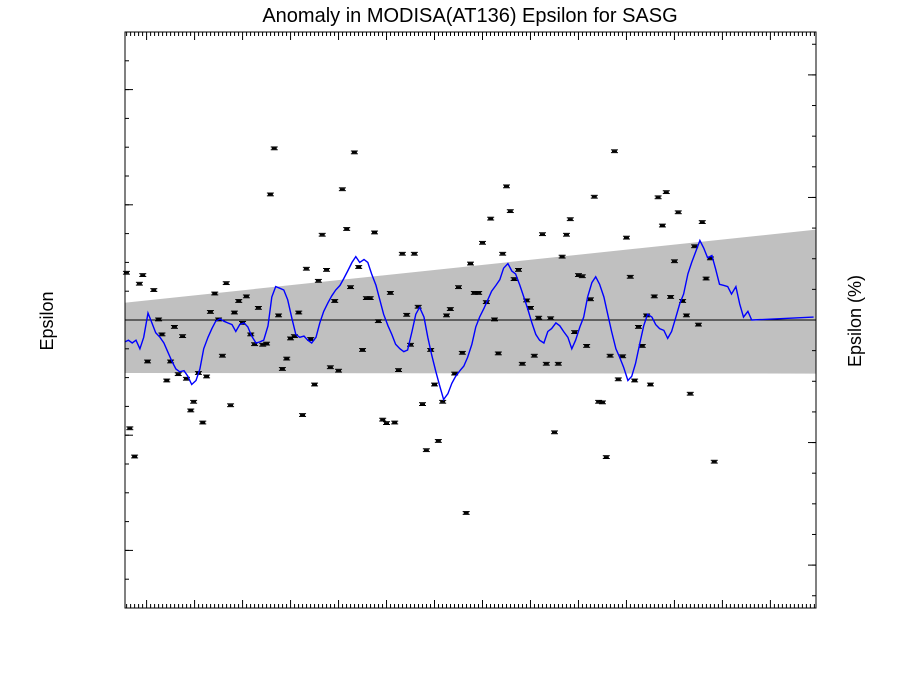 This screenshot has width=900, height=675. Describe the element at coordinates (47, 320) in the screenshot. I see `y-axis-label-left: Epsilon` at that location.